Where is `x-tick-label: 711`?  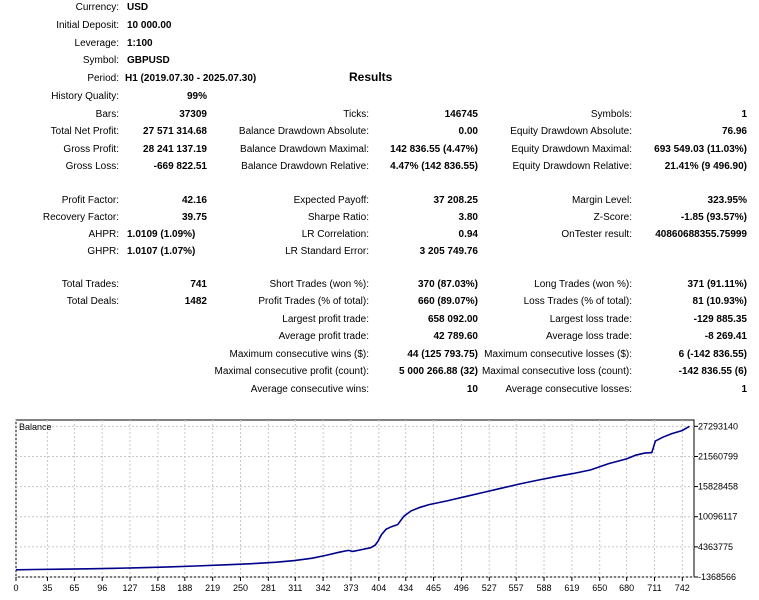 x-tick-label: 711 is located at coordinates (654, 588).